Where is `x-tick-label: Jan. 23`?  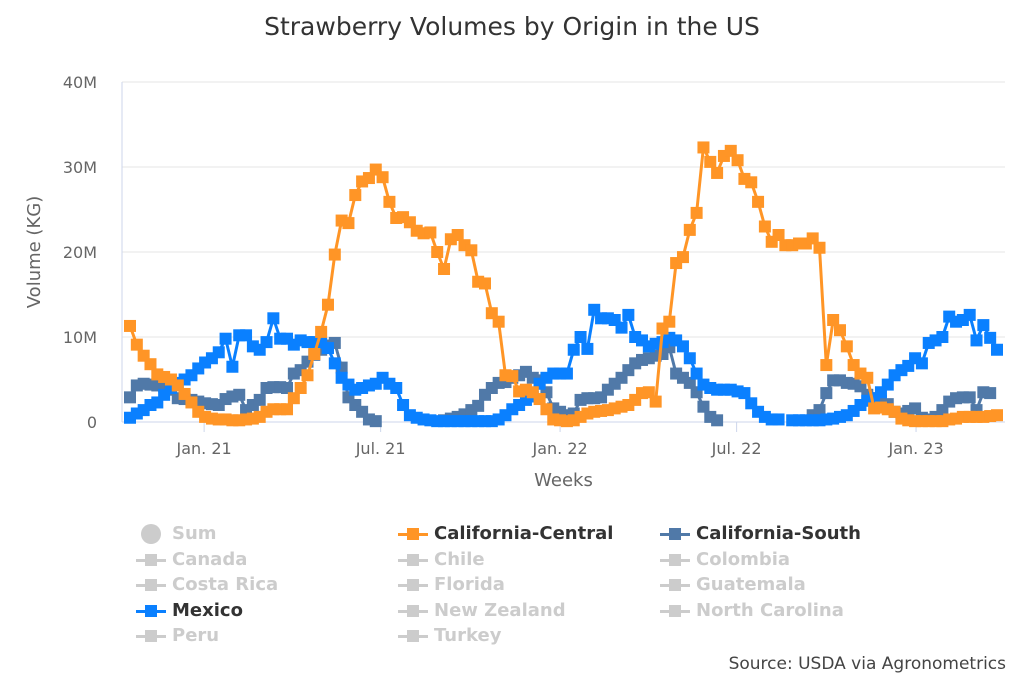 x-tick-label: Jan. 23 is located at coordinates (915, 448).